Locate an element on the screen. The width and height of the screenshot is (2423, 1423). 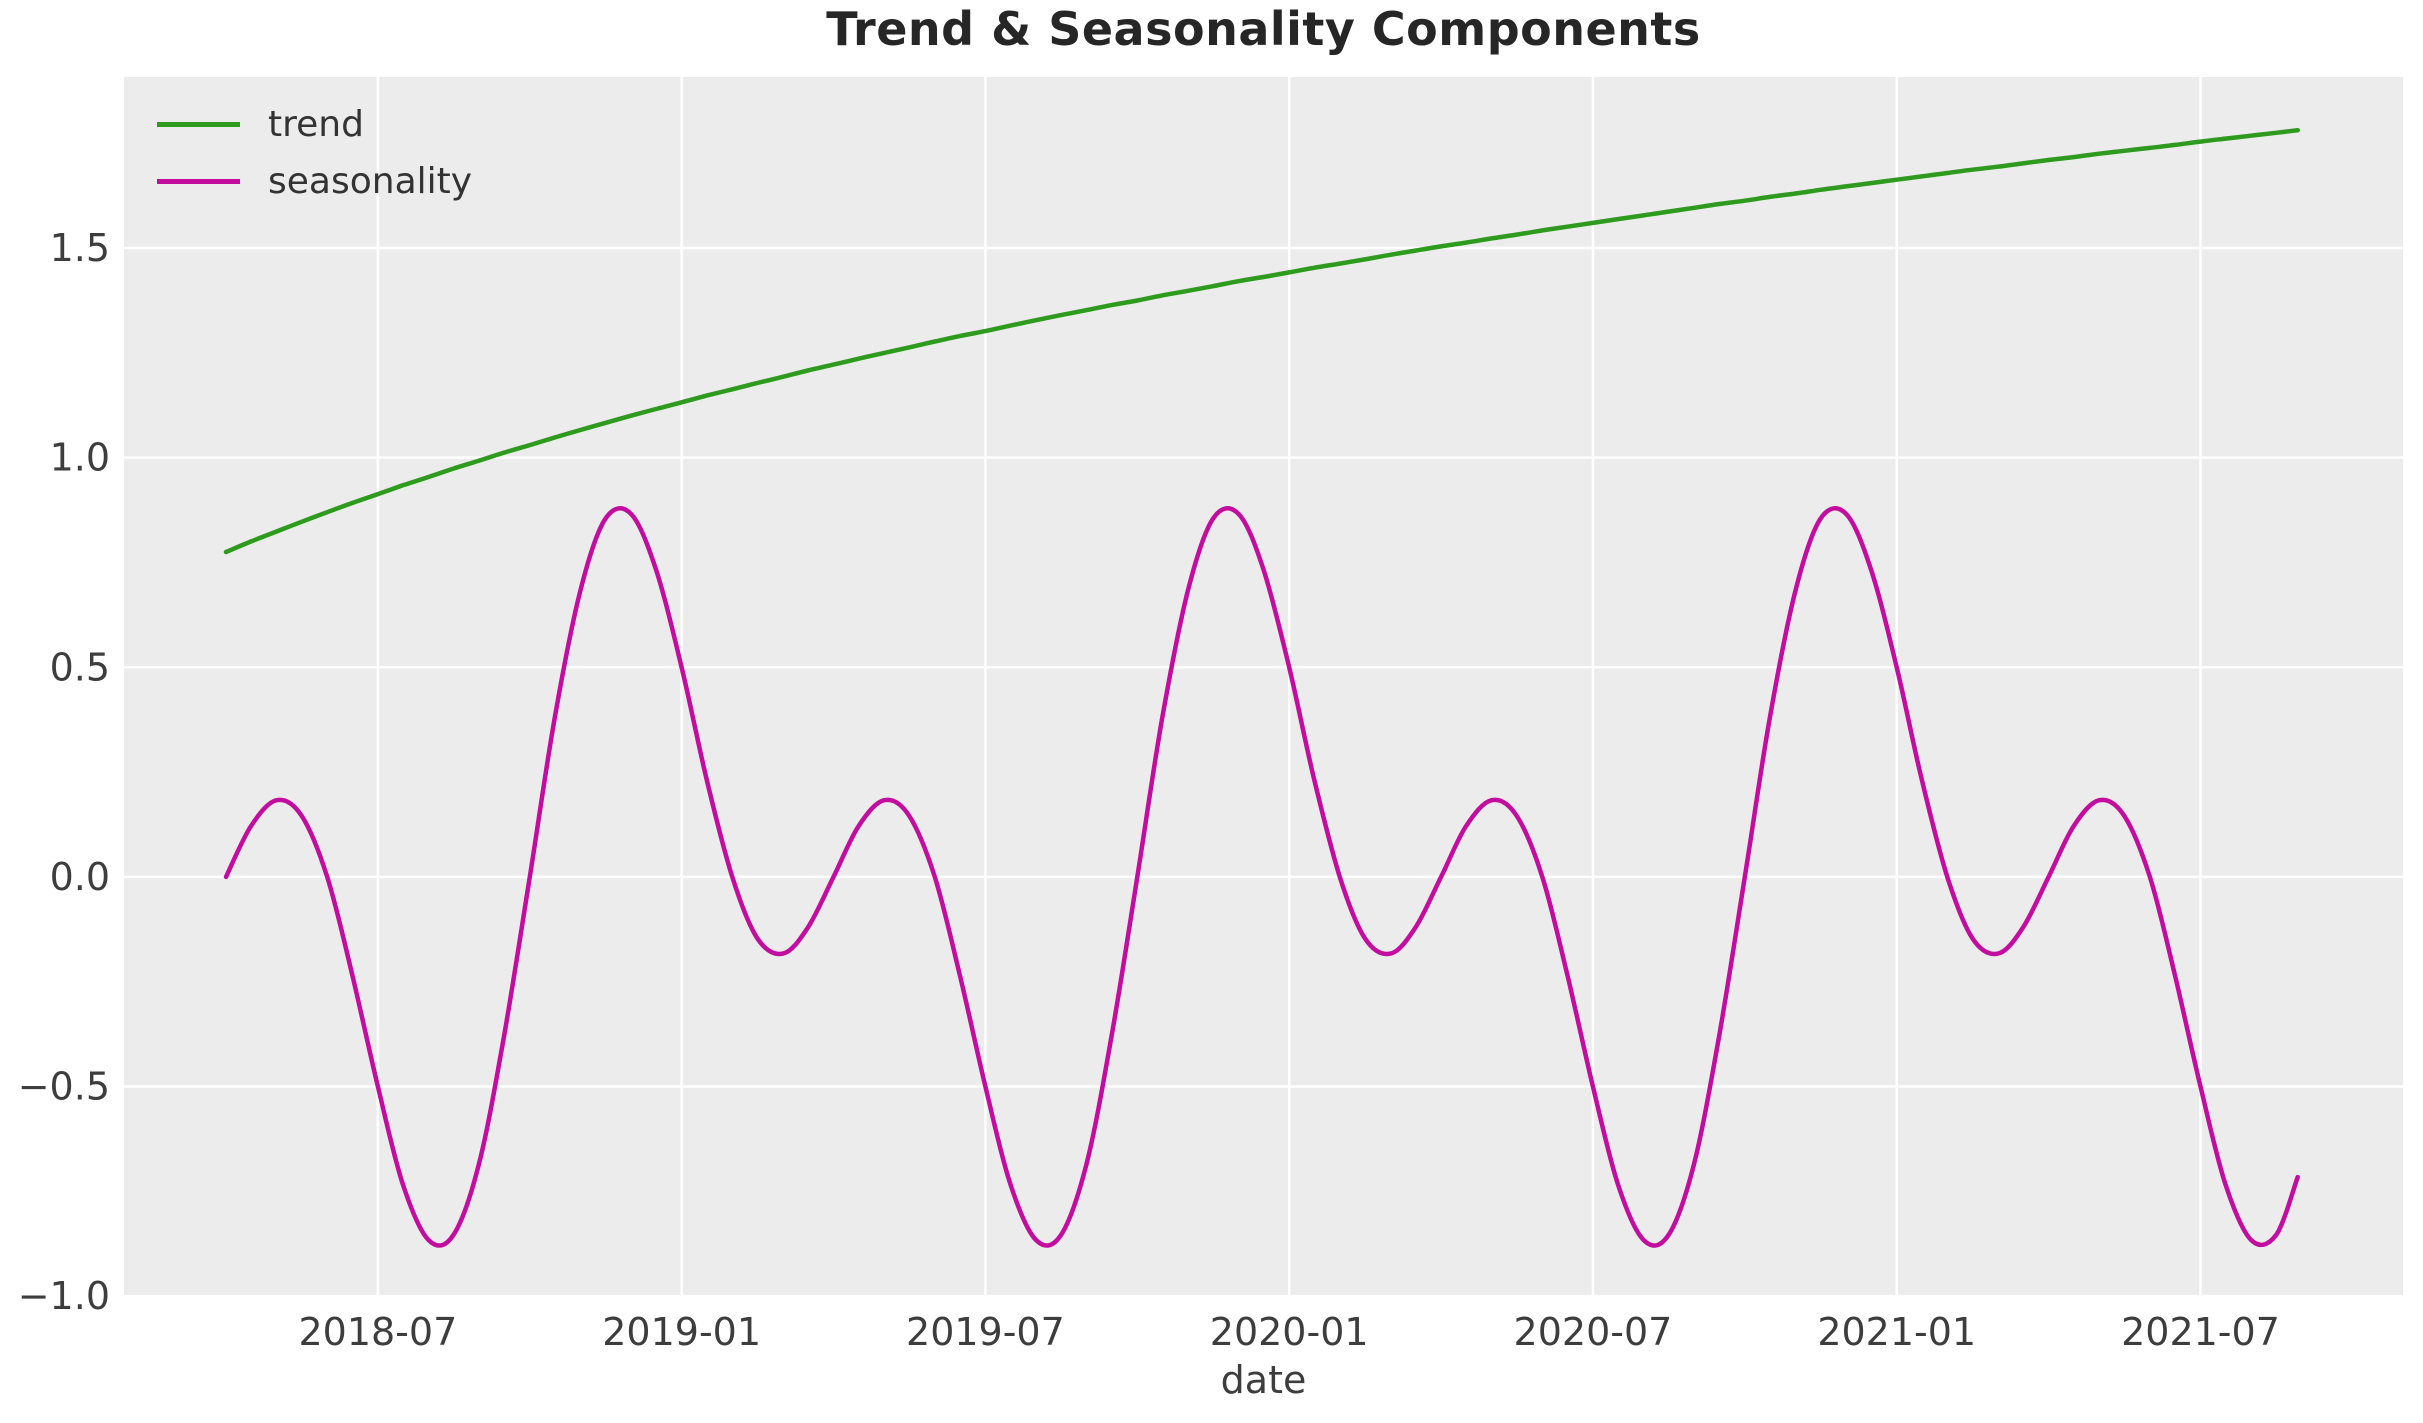
x-tick-label-2021-07: 2021-07 is located at coordinates (2200, 1332).